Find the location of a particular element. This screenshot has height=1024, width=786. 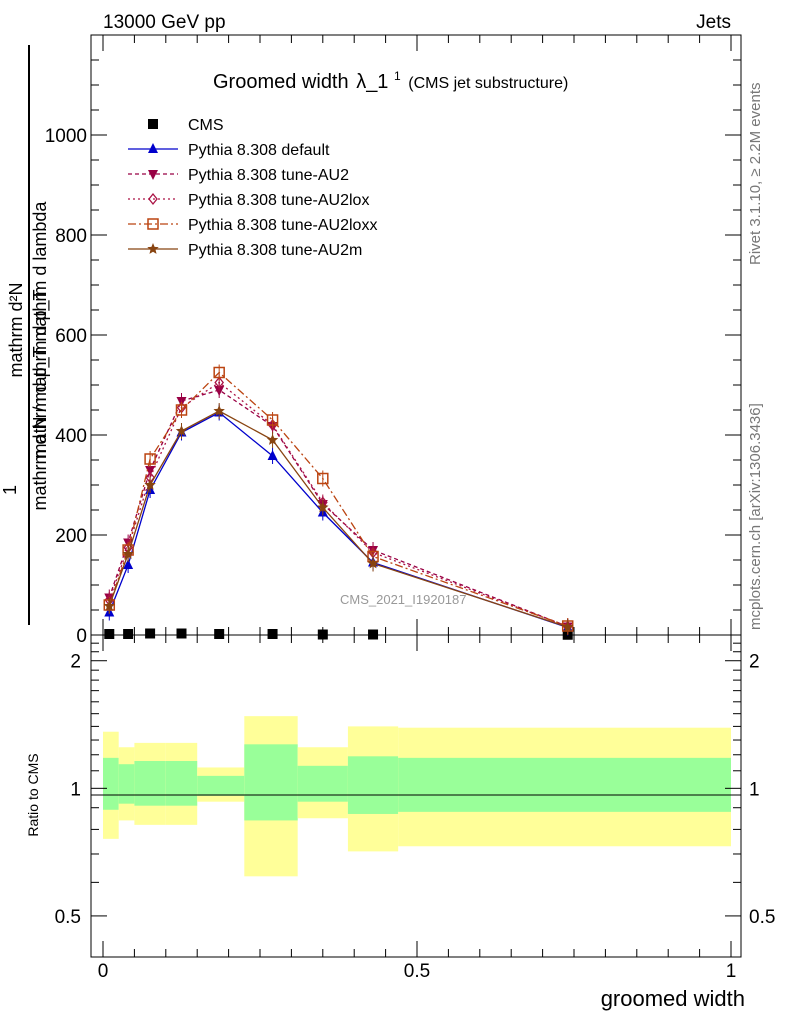

legend-entry: Pythia 8.308 tune-AU2m is located at coordinates (245, 250).